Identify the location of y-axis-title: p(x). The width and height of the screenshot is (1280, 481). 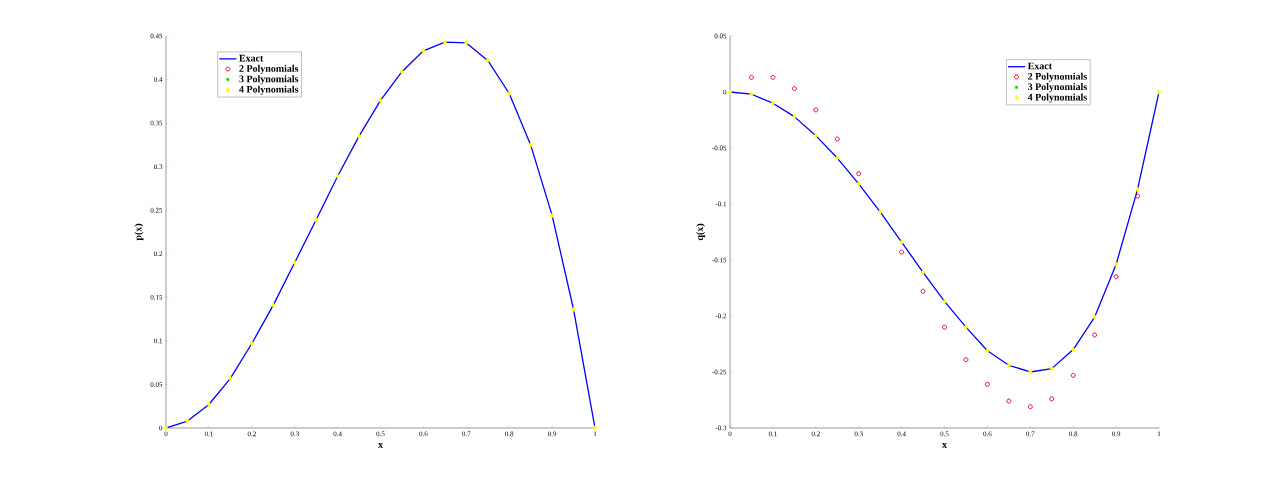
(139, 232).